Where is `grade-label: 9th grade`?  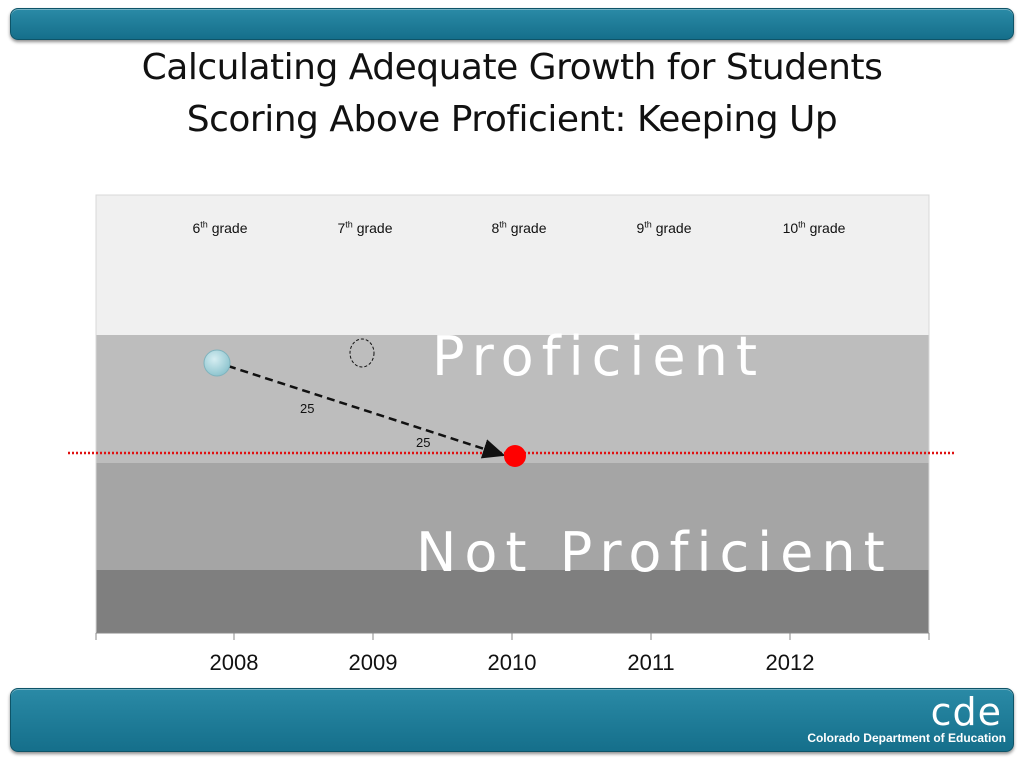
grade-label: 9th grade is located at coordinates (664, 227).